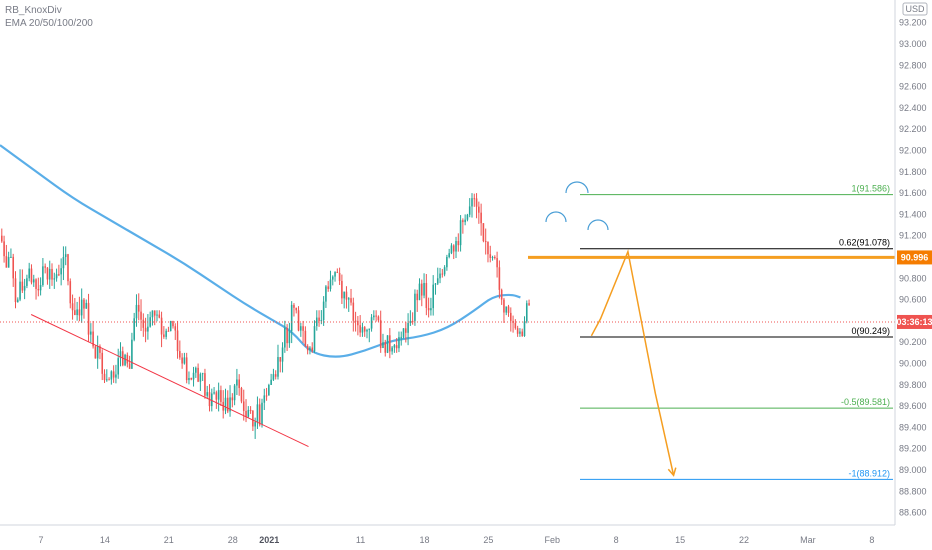 The width and height of the screenshot is (932, 550). Describe the element at coordinates (680, 540) in the screenshot. I see `time-tick-label: 15` at that location.